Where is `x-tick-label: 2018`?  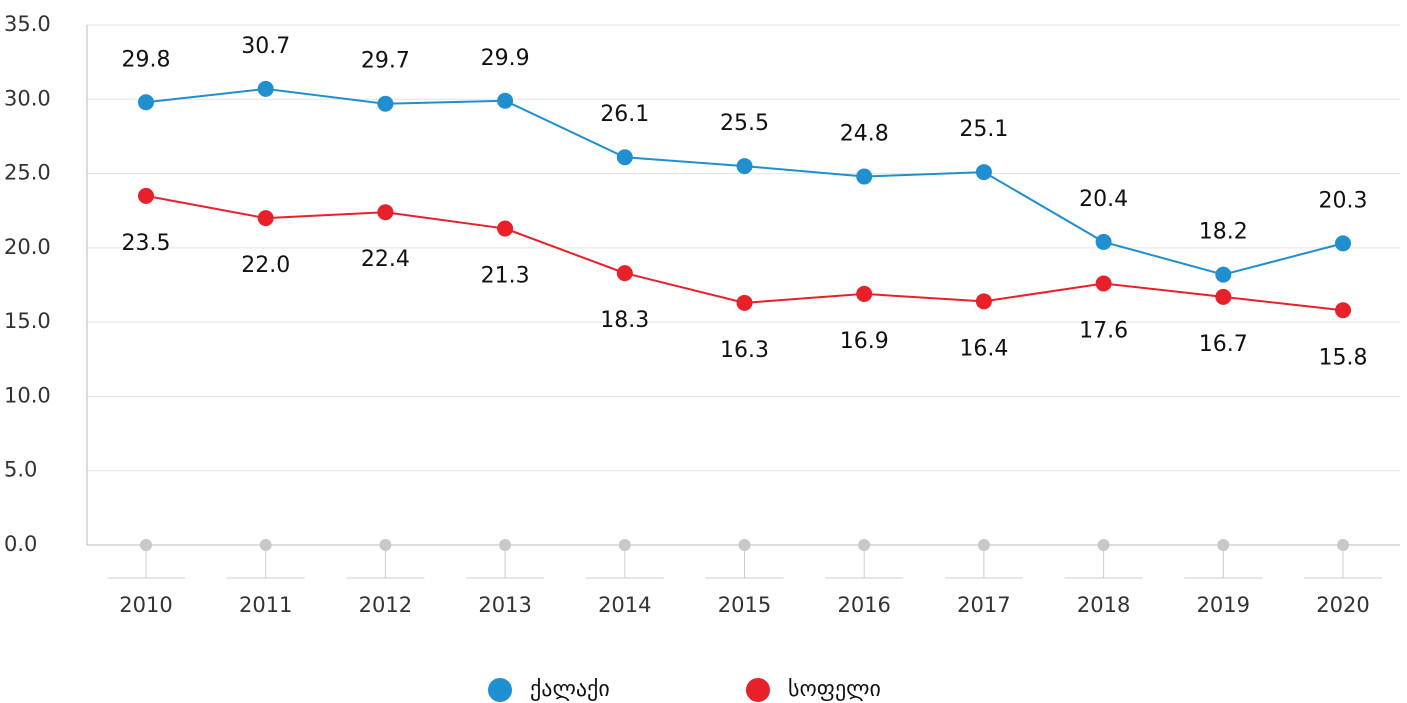
x-tick-label: 2018 is located at coordinates (1103, 605).